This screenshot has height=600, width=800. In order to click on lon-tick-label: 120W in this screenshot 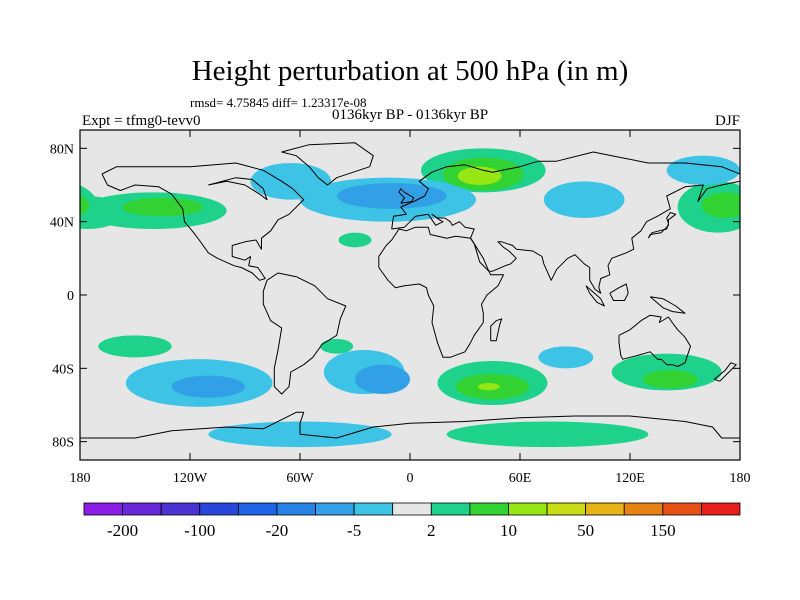, I will do `click(190, 478)`.